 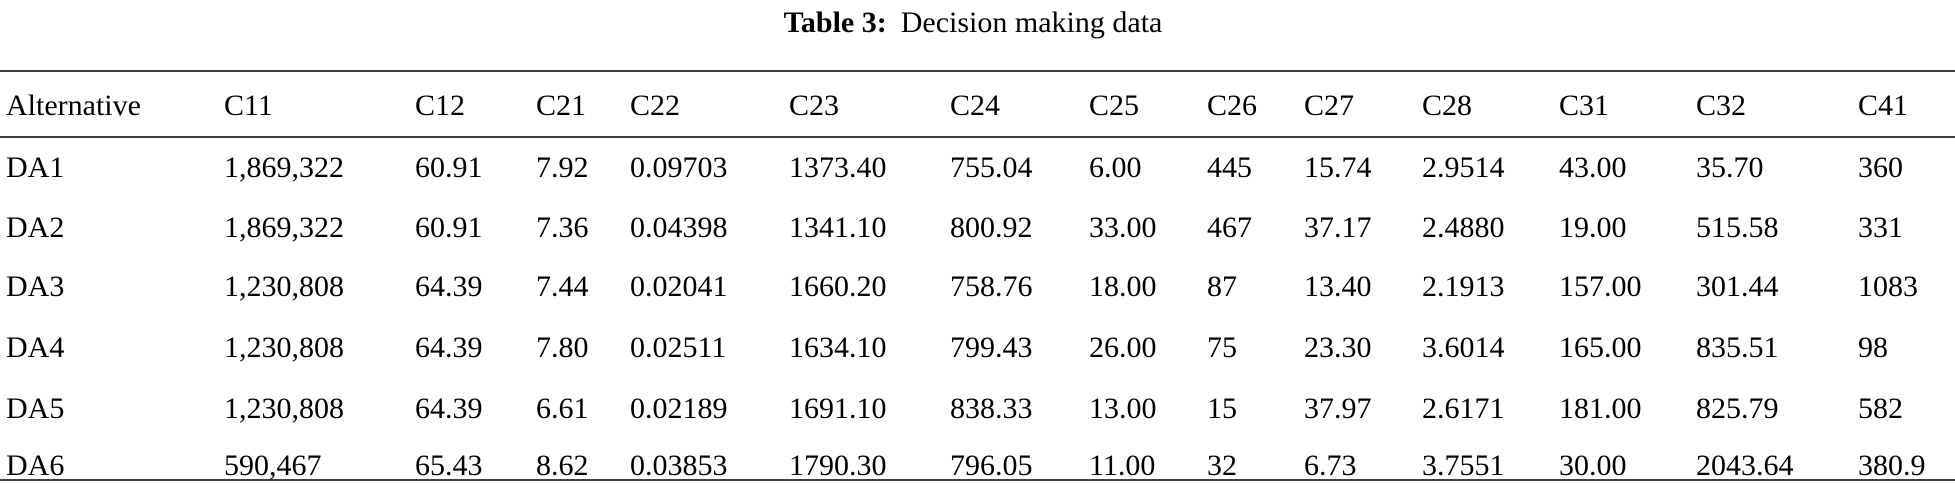 I want to click on table-cell: 7.44, so click(x=562, y=286).